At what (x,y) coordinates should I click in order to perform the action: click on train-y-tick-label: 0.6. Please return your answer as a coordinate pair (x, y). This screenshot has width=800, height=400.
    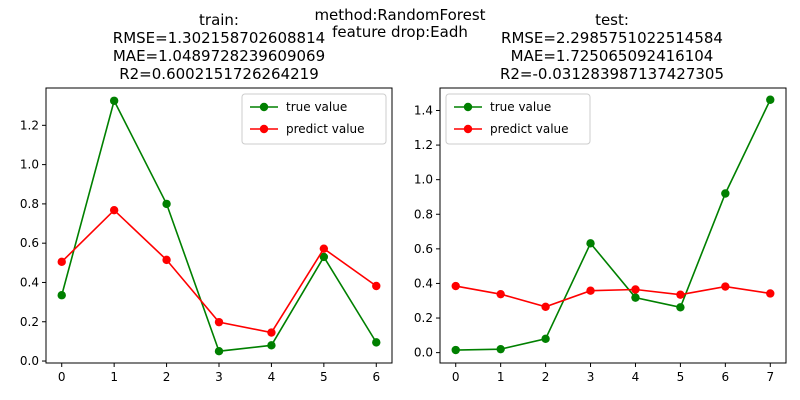
    Looking at the image, I should click on (29, 243).